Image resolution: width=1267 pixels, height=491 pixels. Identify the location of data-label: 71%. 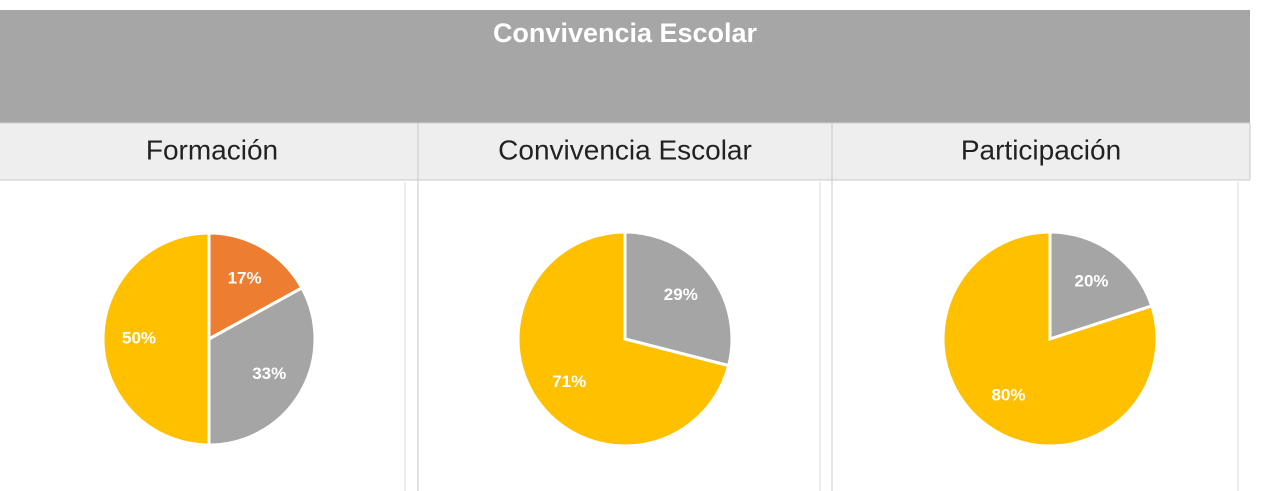
(569, 381).